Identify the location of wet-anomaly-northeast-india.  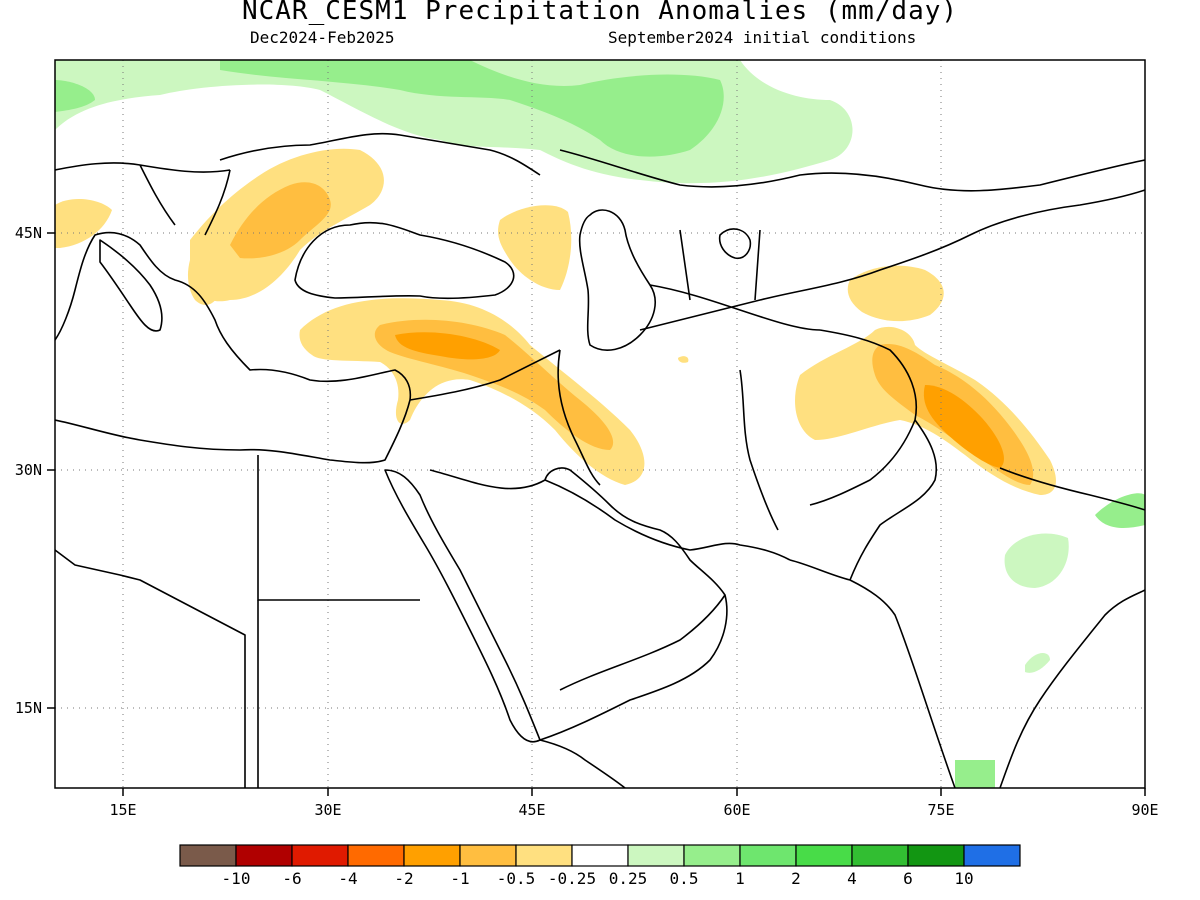
(1120, 510).